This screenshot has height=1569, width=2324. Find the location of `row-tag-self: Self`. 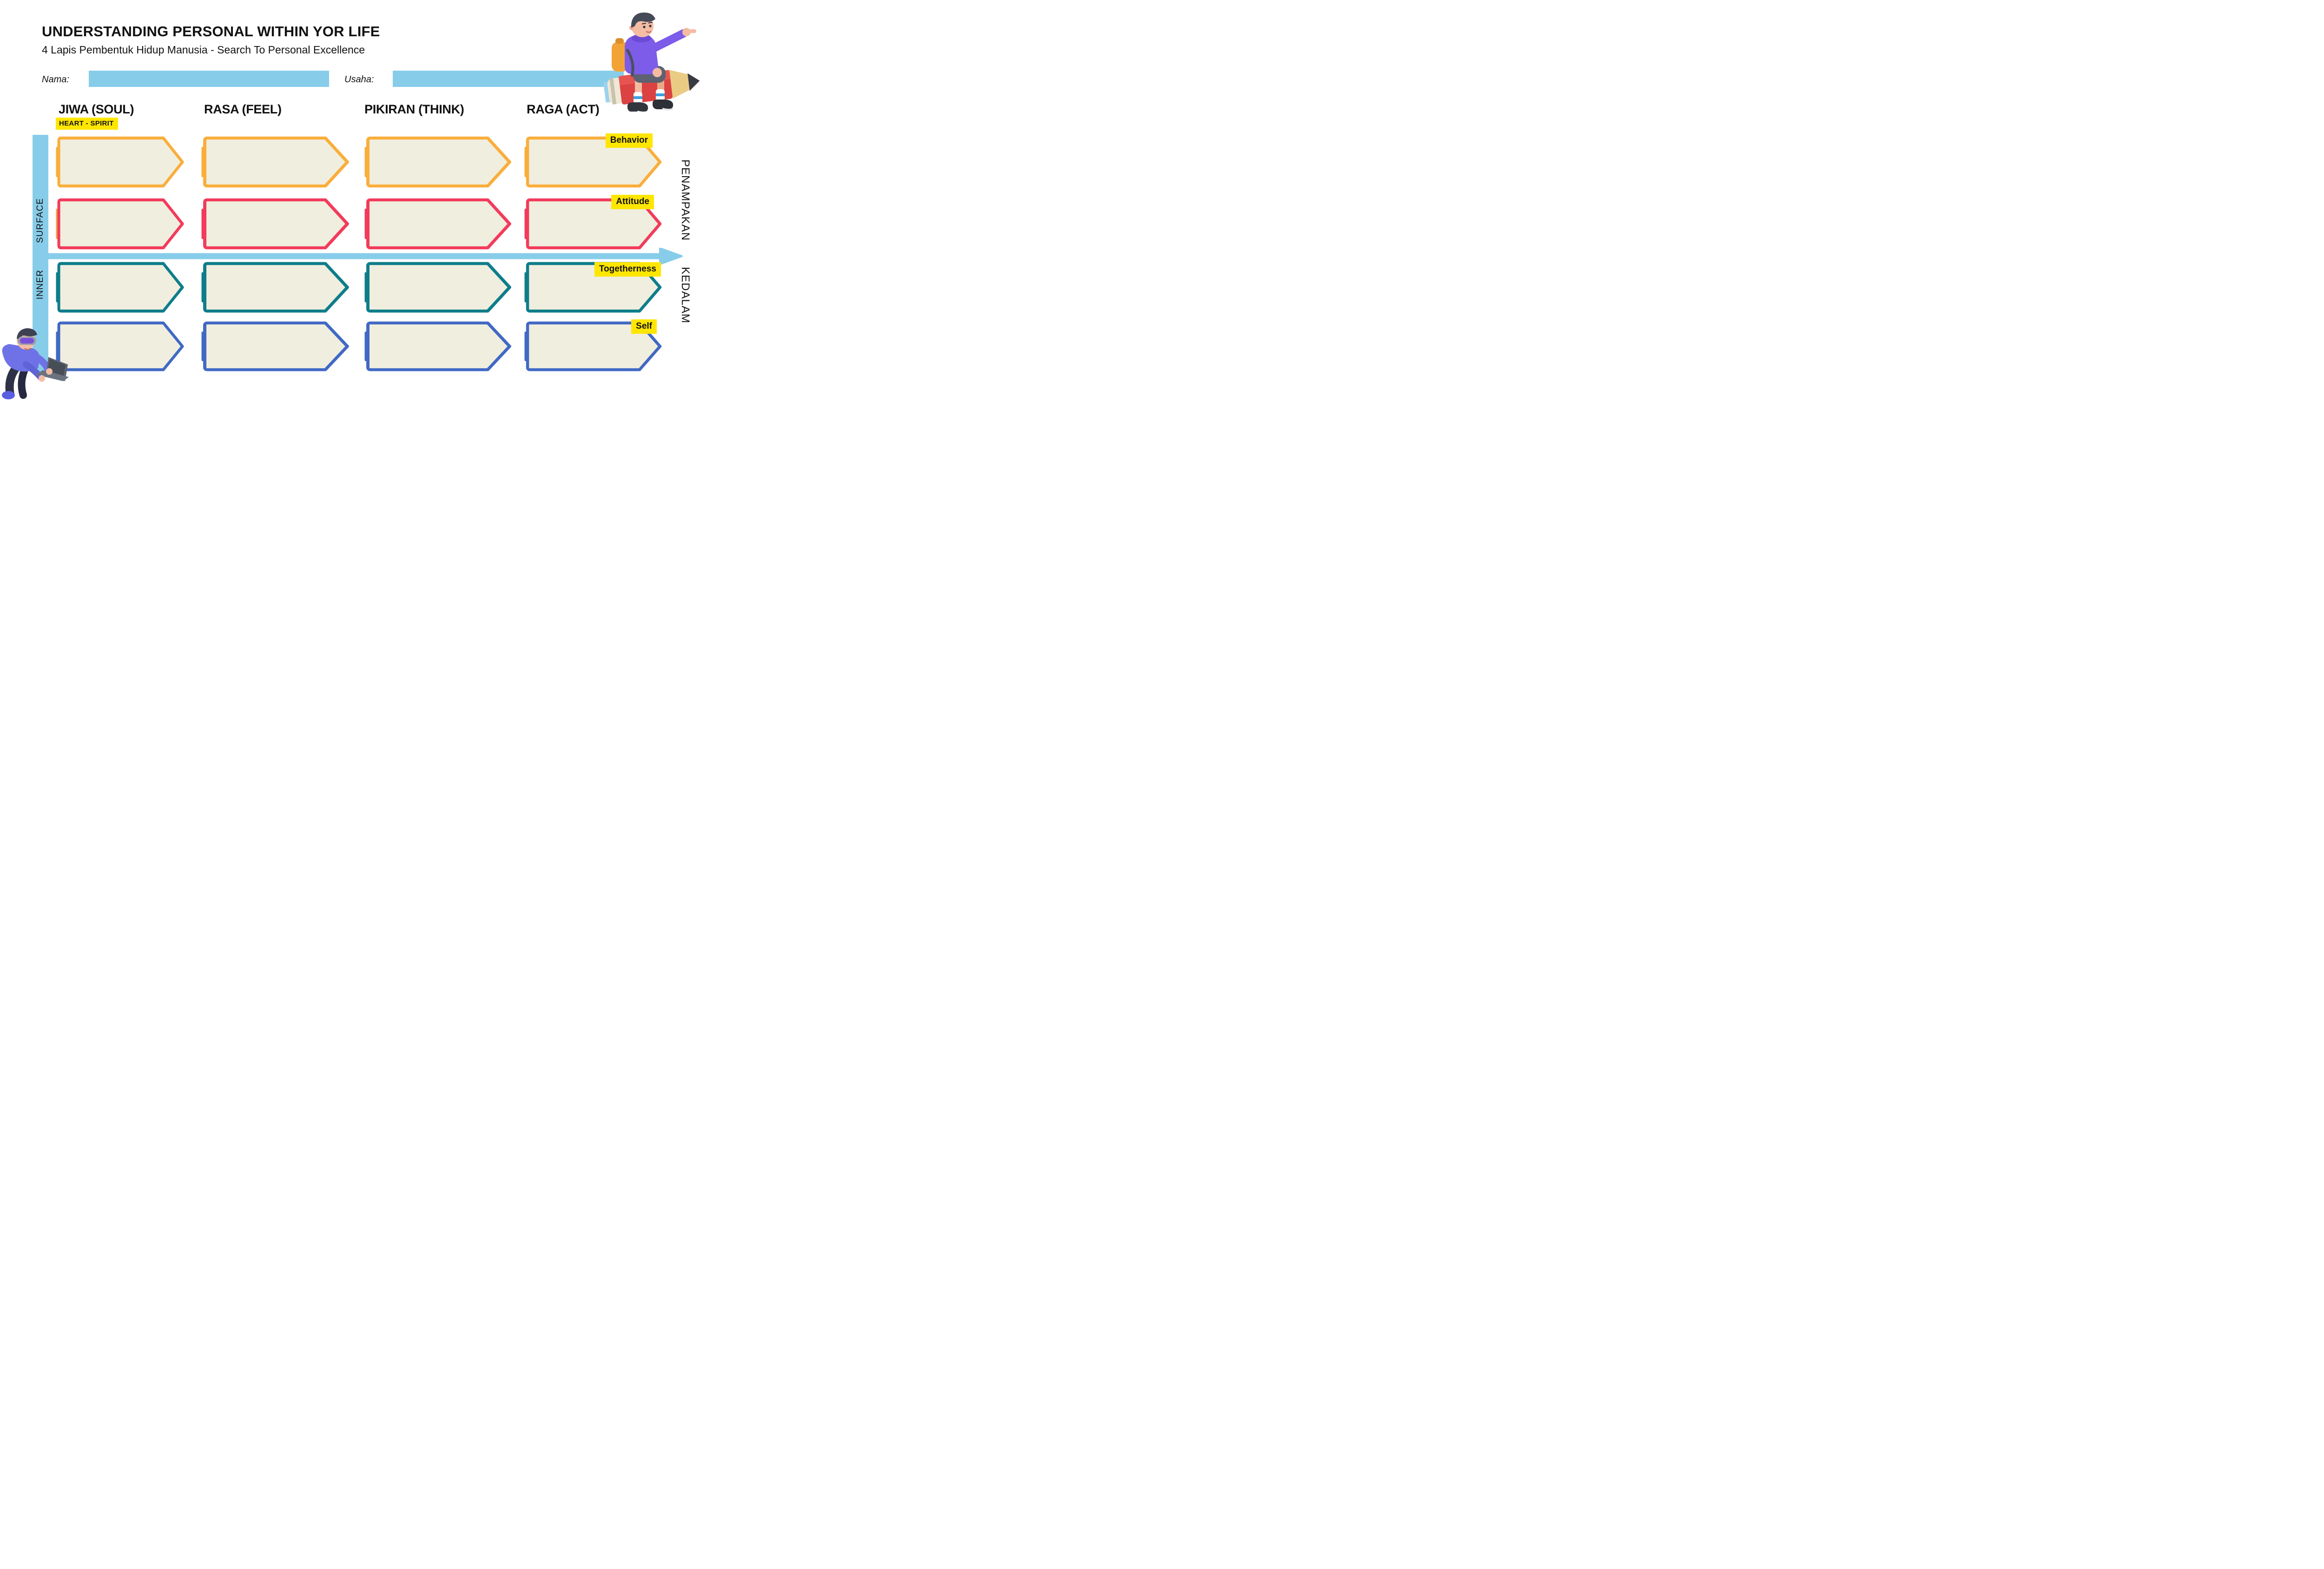

row-tag-self: Self is located at coordinates (644, 326).